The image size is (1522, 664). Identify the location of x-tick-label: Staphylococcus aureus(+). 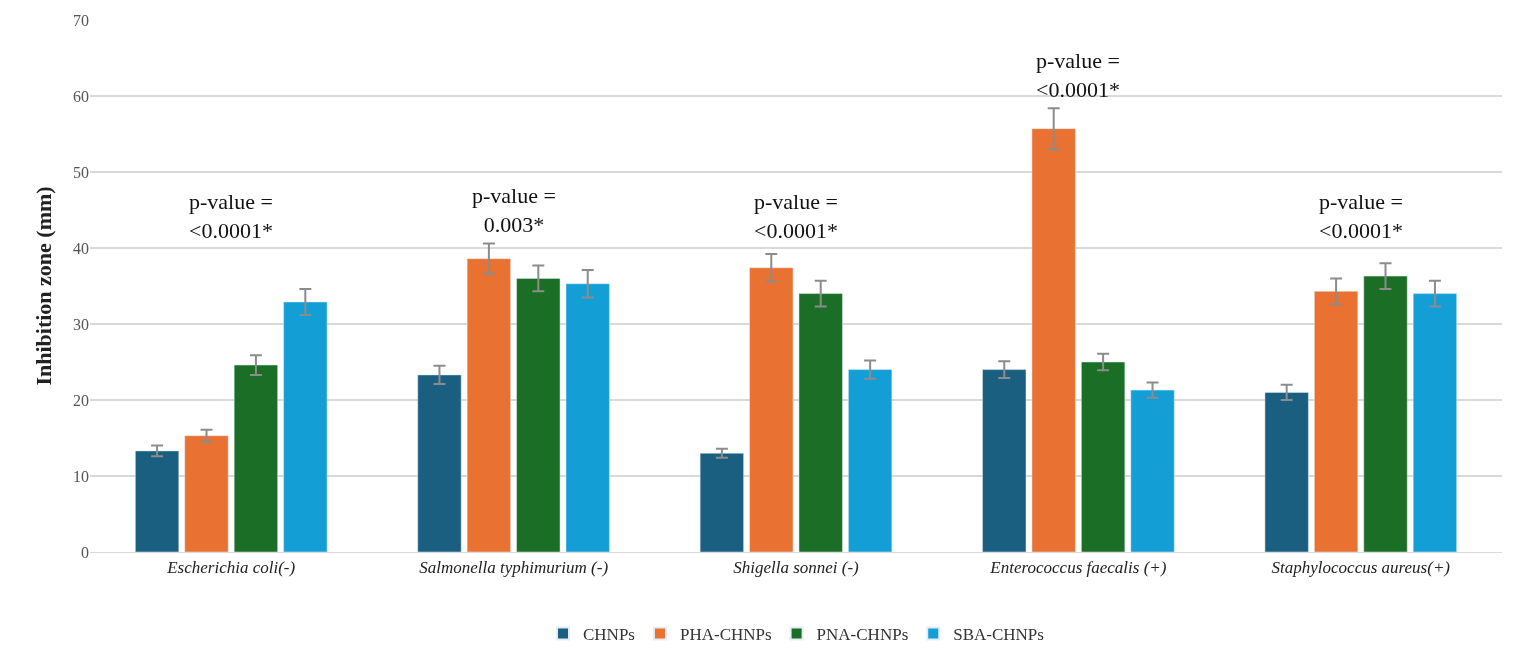
(1361, 568).